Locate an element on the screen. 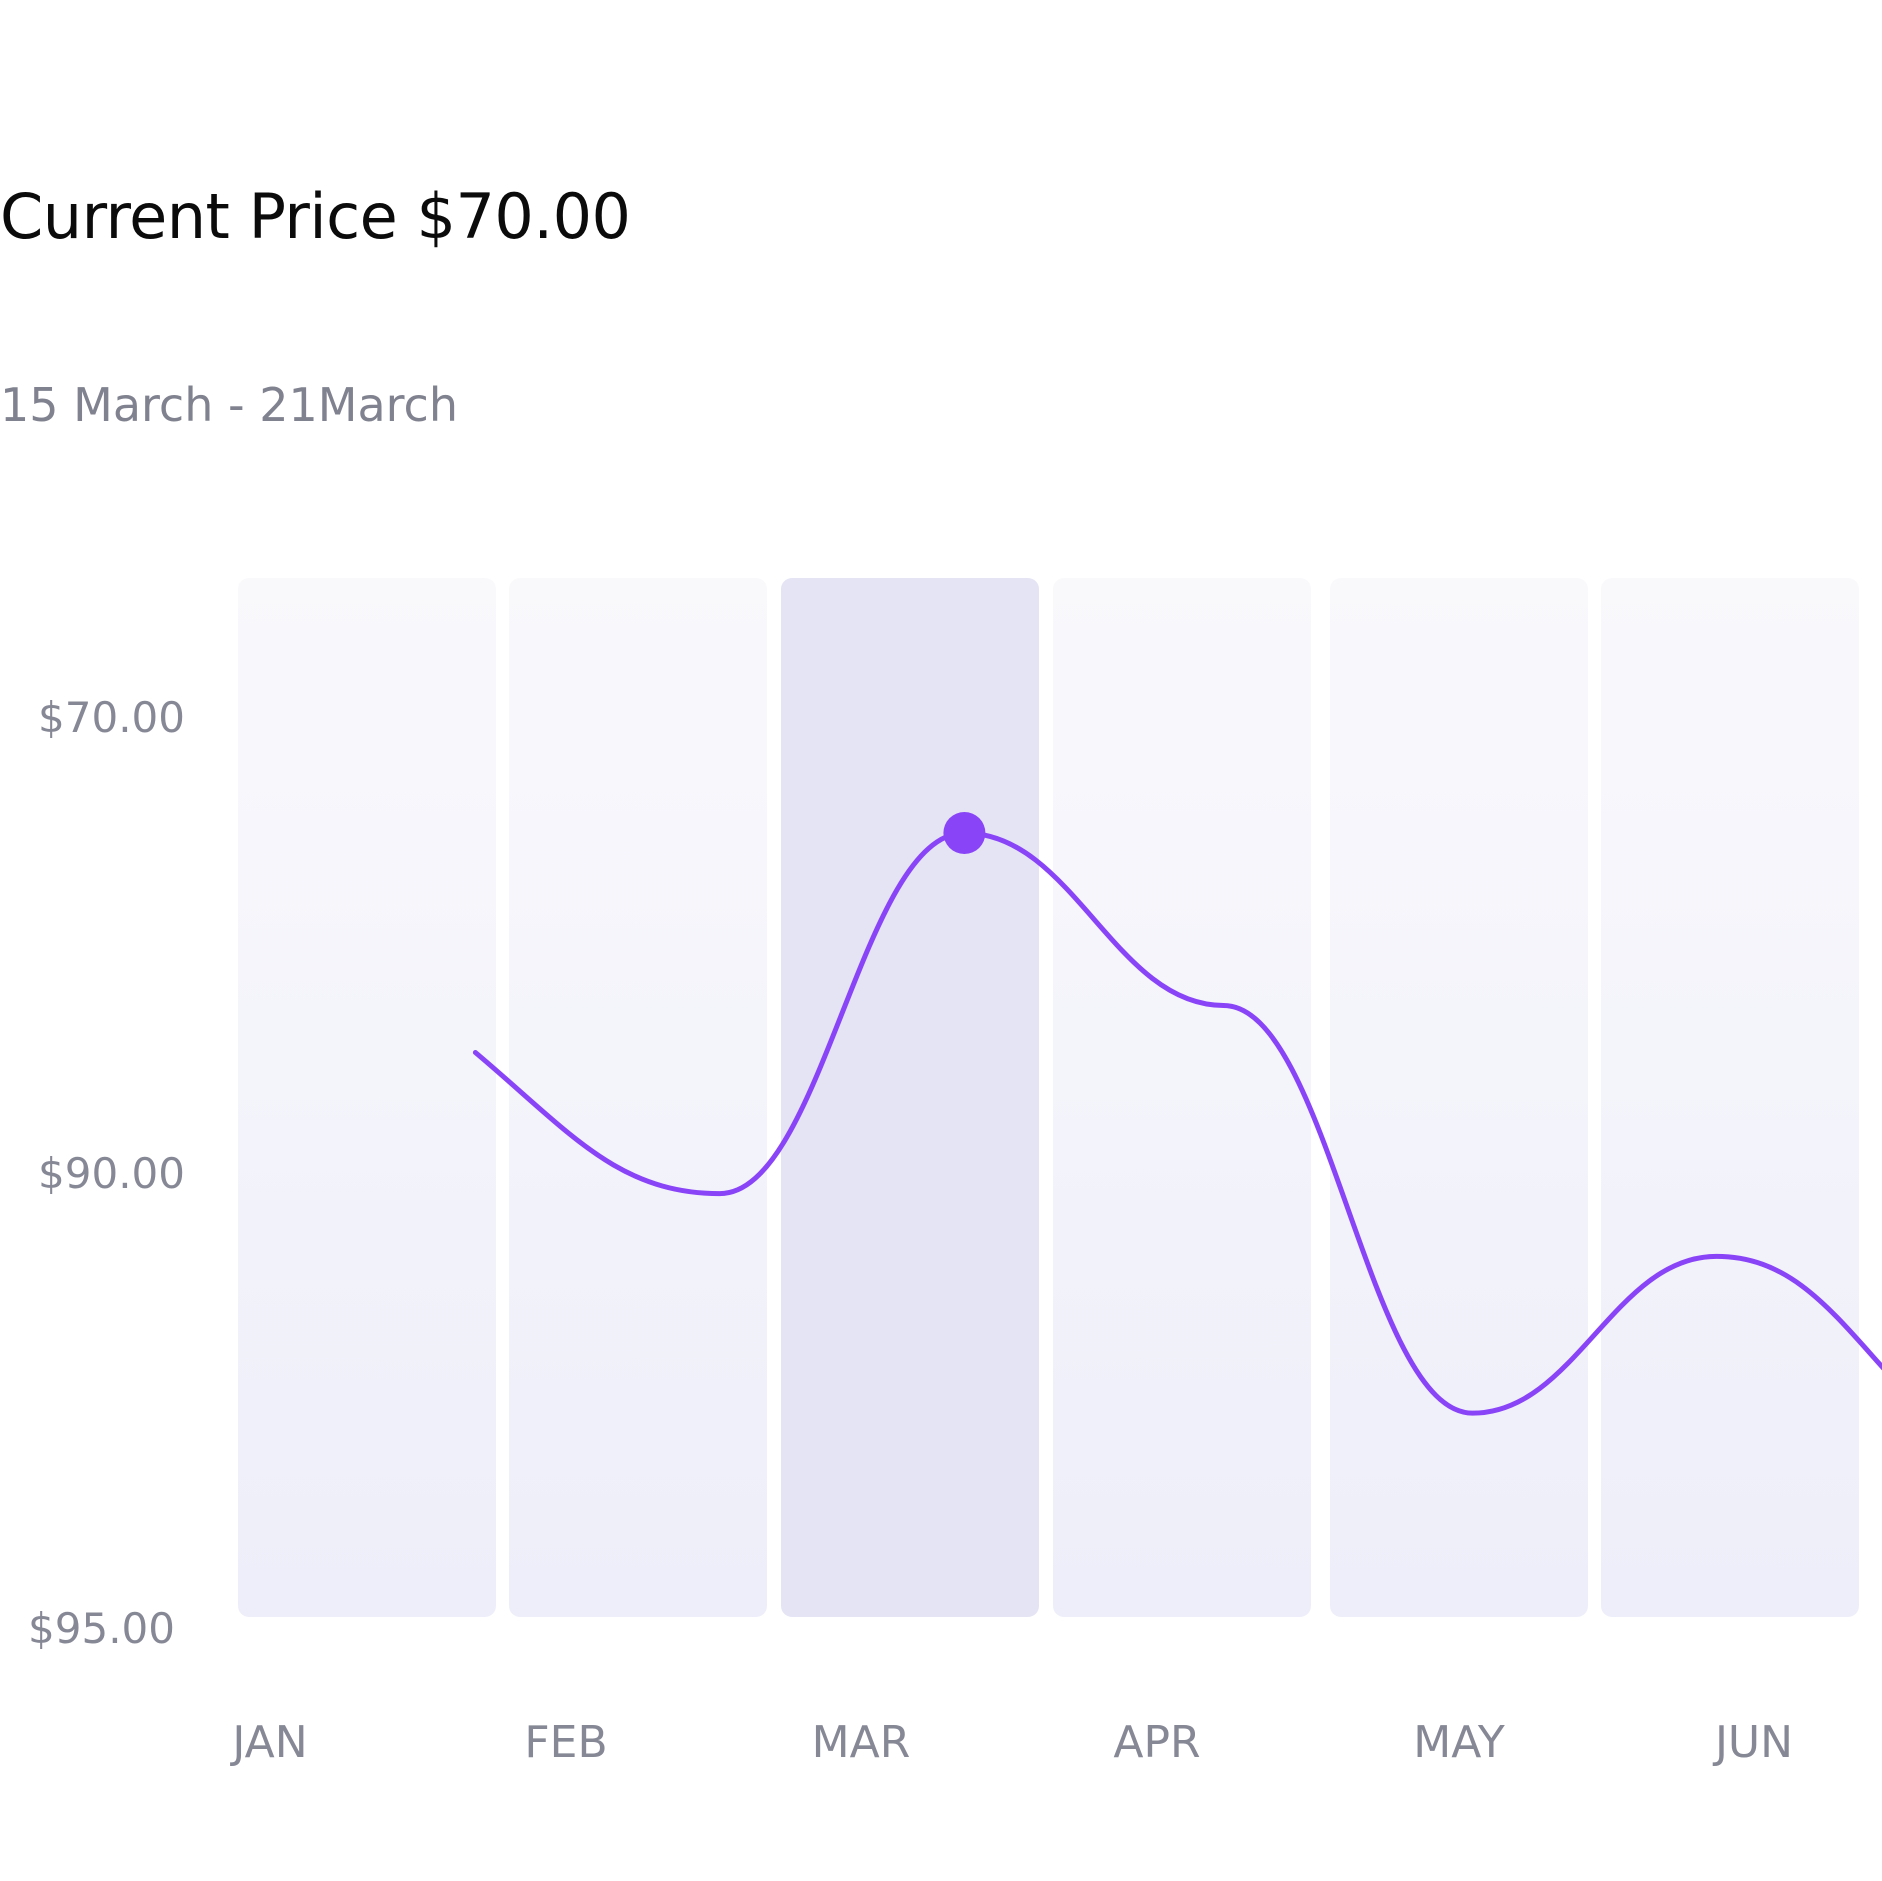  column-may is located at coordinates (1459, 1097).